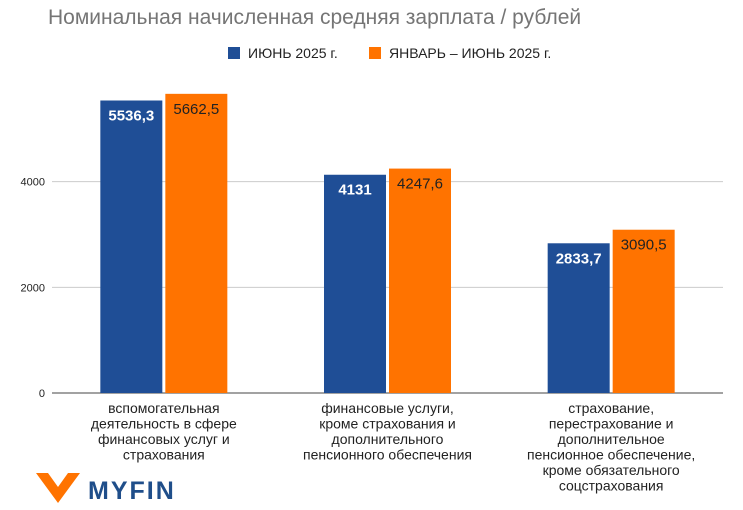 The width and height of the screenshot is (743, 510). What do you see at coordinates (387, 424) in the screenshot?
I see `category-label-line: кроме страхования и` at bounding box center [387, 424].